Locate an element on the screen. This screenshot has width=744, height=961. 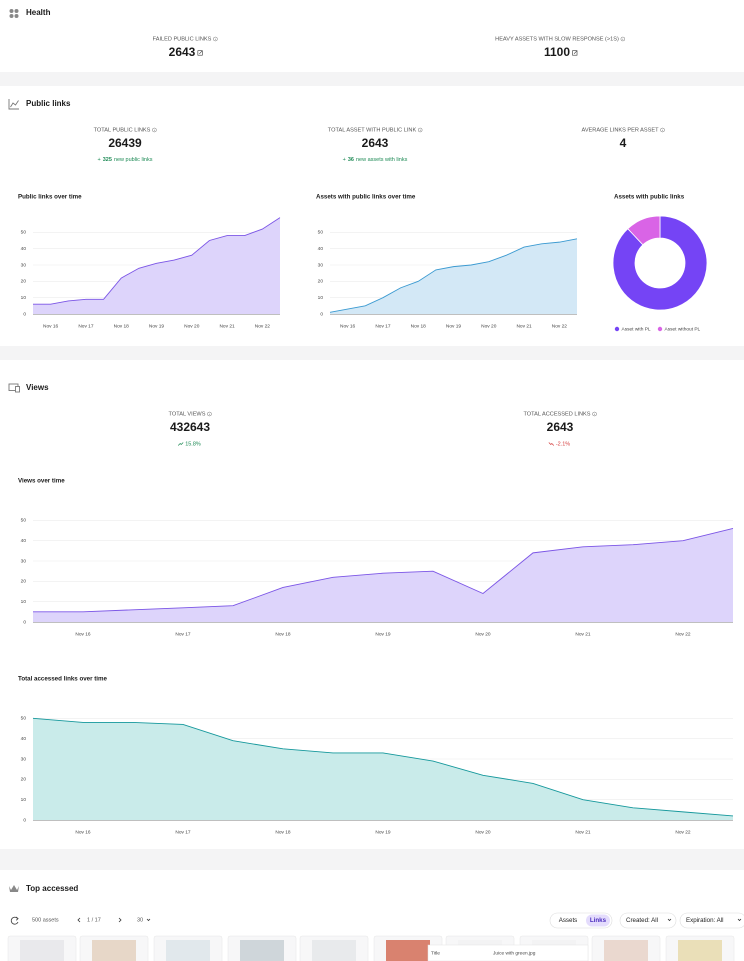
stat-value: 1100 is located at coordinates (557, 52).